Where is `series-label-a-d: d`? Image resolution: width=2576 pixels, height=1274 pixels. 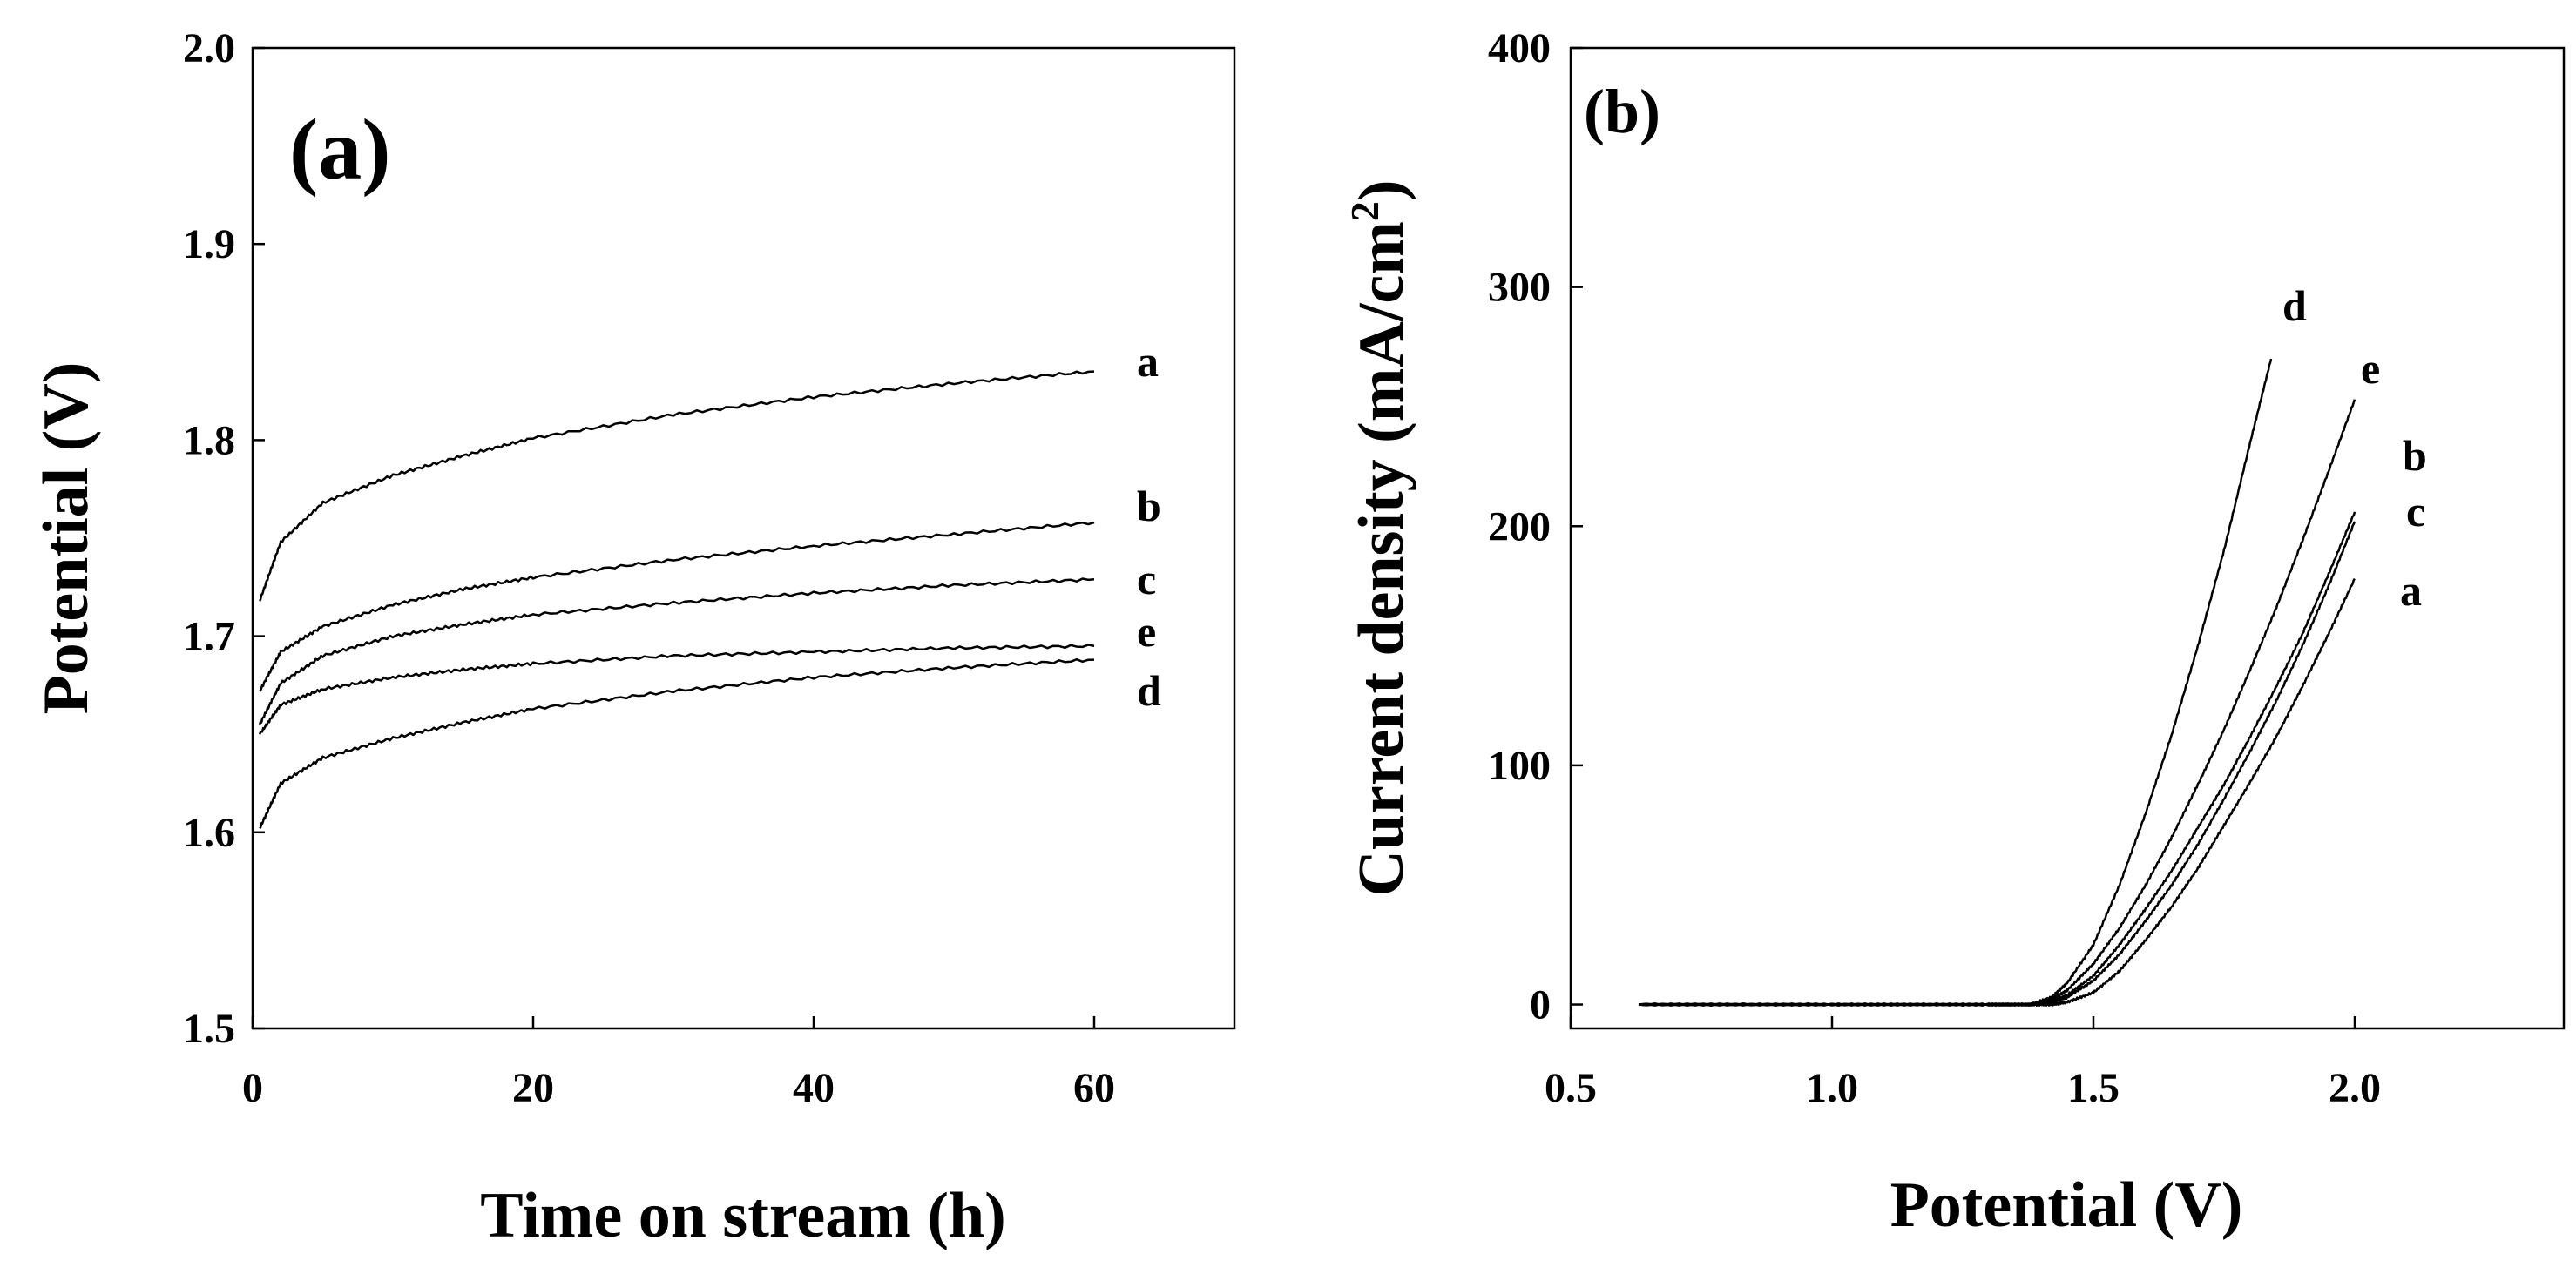
series-label-a-d: d is located at coordinates (1149, 690).